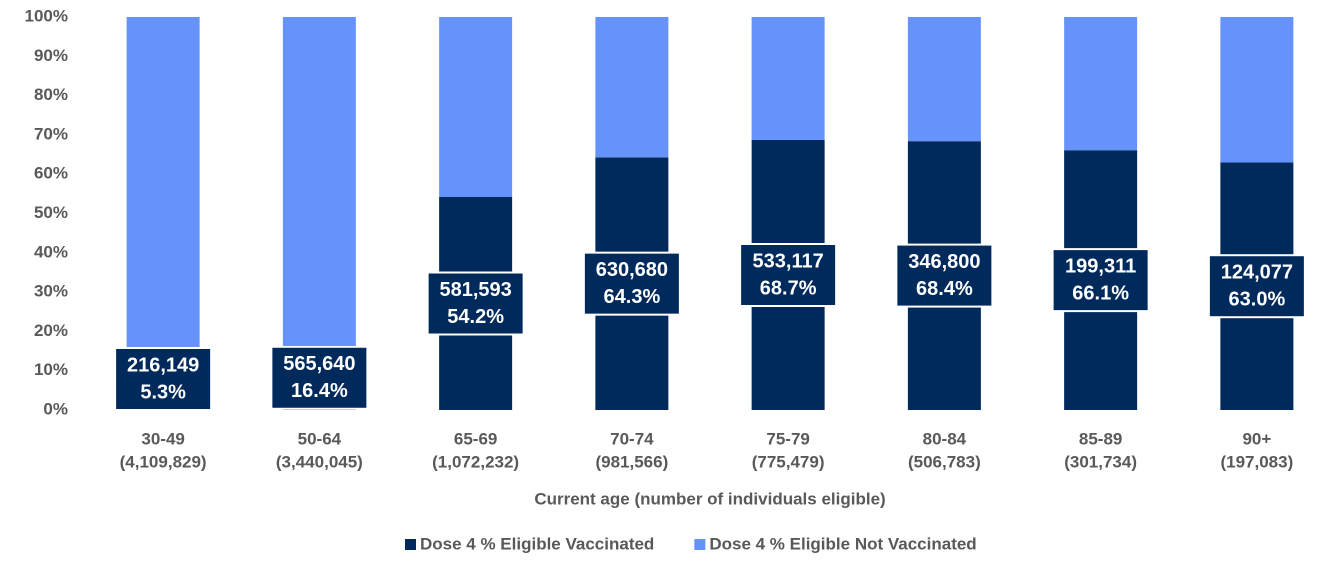 This screenshot has width=1335, height=584. Describe the element at coordinates (319, 391) in the screenshot. I see `data-label: 16.4%` at that location.